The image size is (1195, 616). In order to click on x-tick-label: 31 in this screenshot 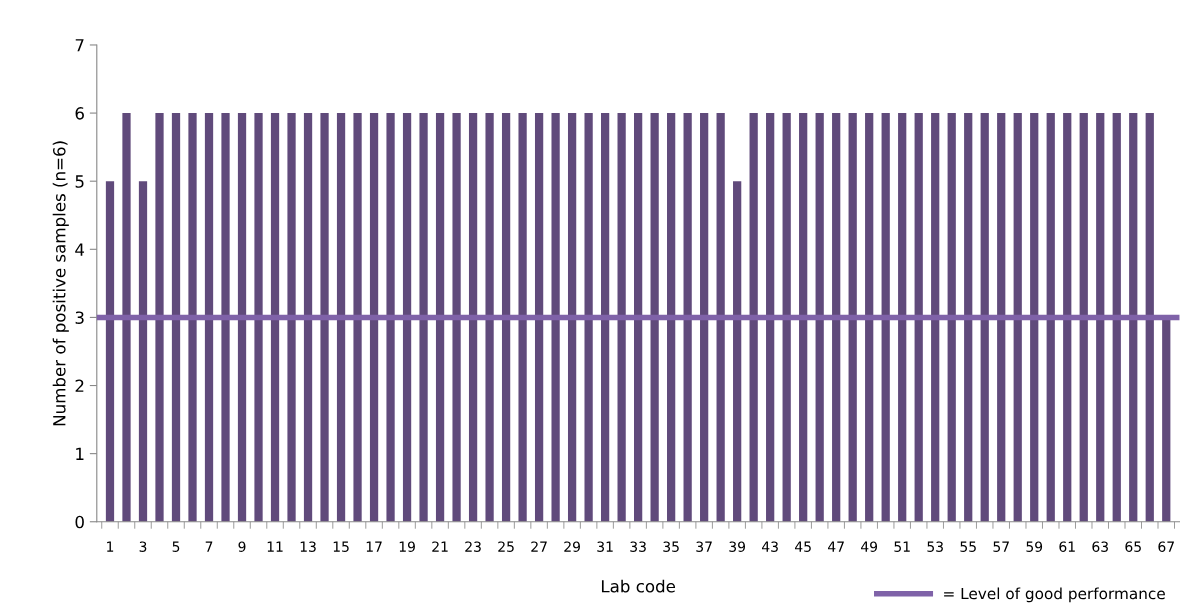, I will do `click(605, 546)`.